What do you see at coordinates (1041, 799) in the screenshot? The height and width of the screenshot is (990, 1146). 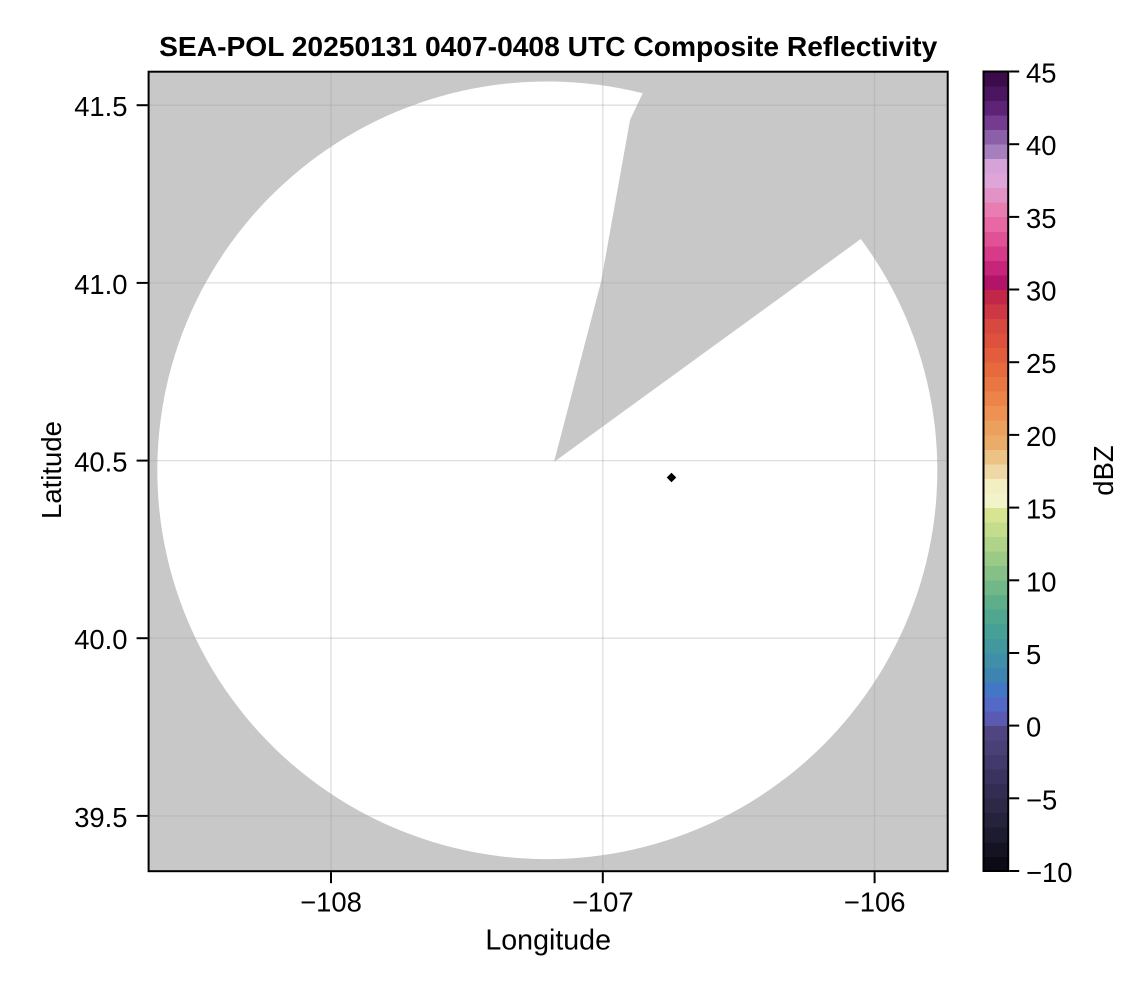 I see `svg-text: −5` at bounding box center [1041, 799].